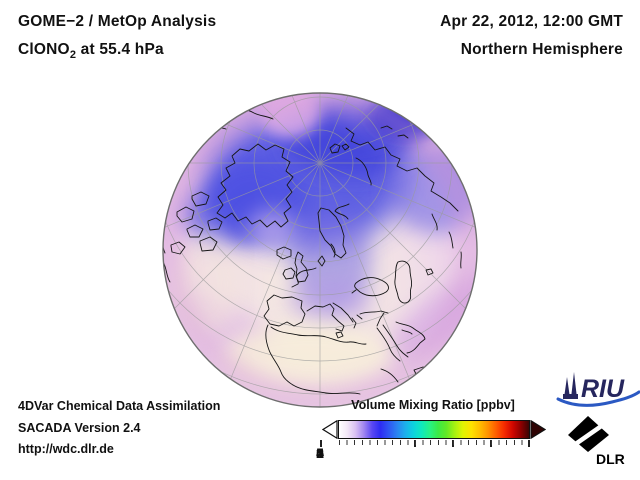 The width and height of the screenshot is (640, 480). I want to click on colorbar-tick-label: 4, so click(320, 453).